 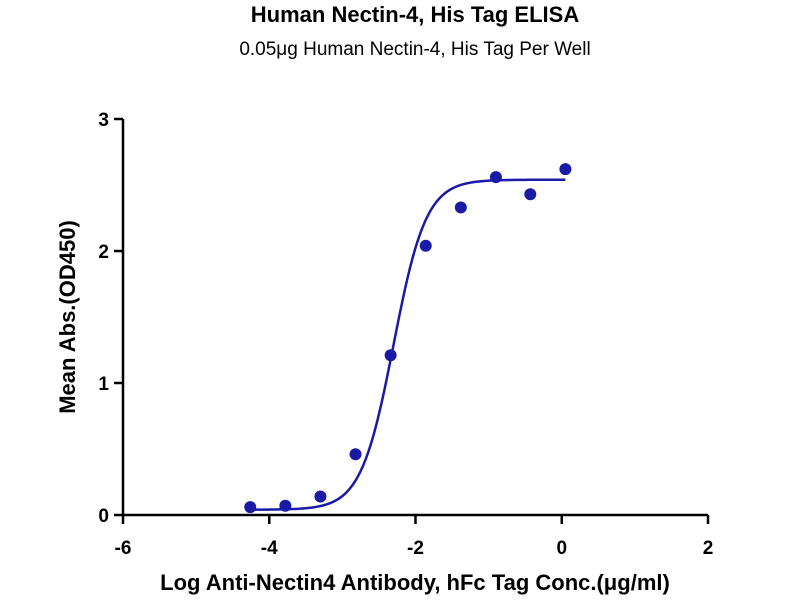 I want to click on y-tick-label: 1, so click(x=103, y=384).